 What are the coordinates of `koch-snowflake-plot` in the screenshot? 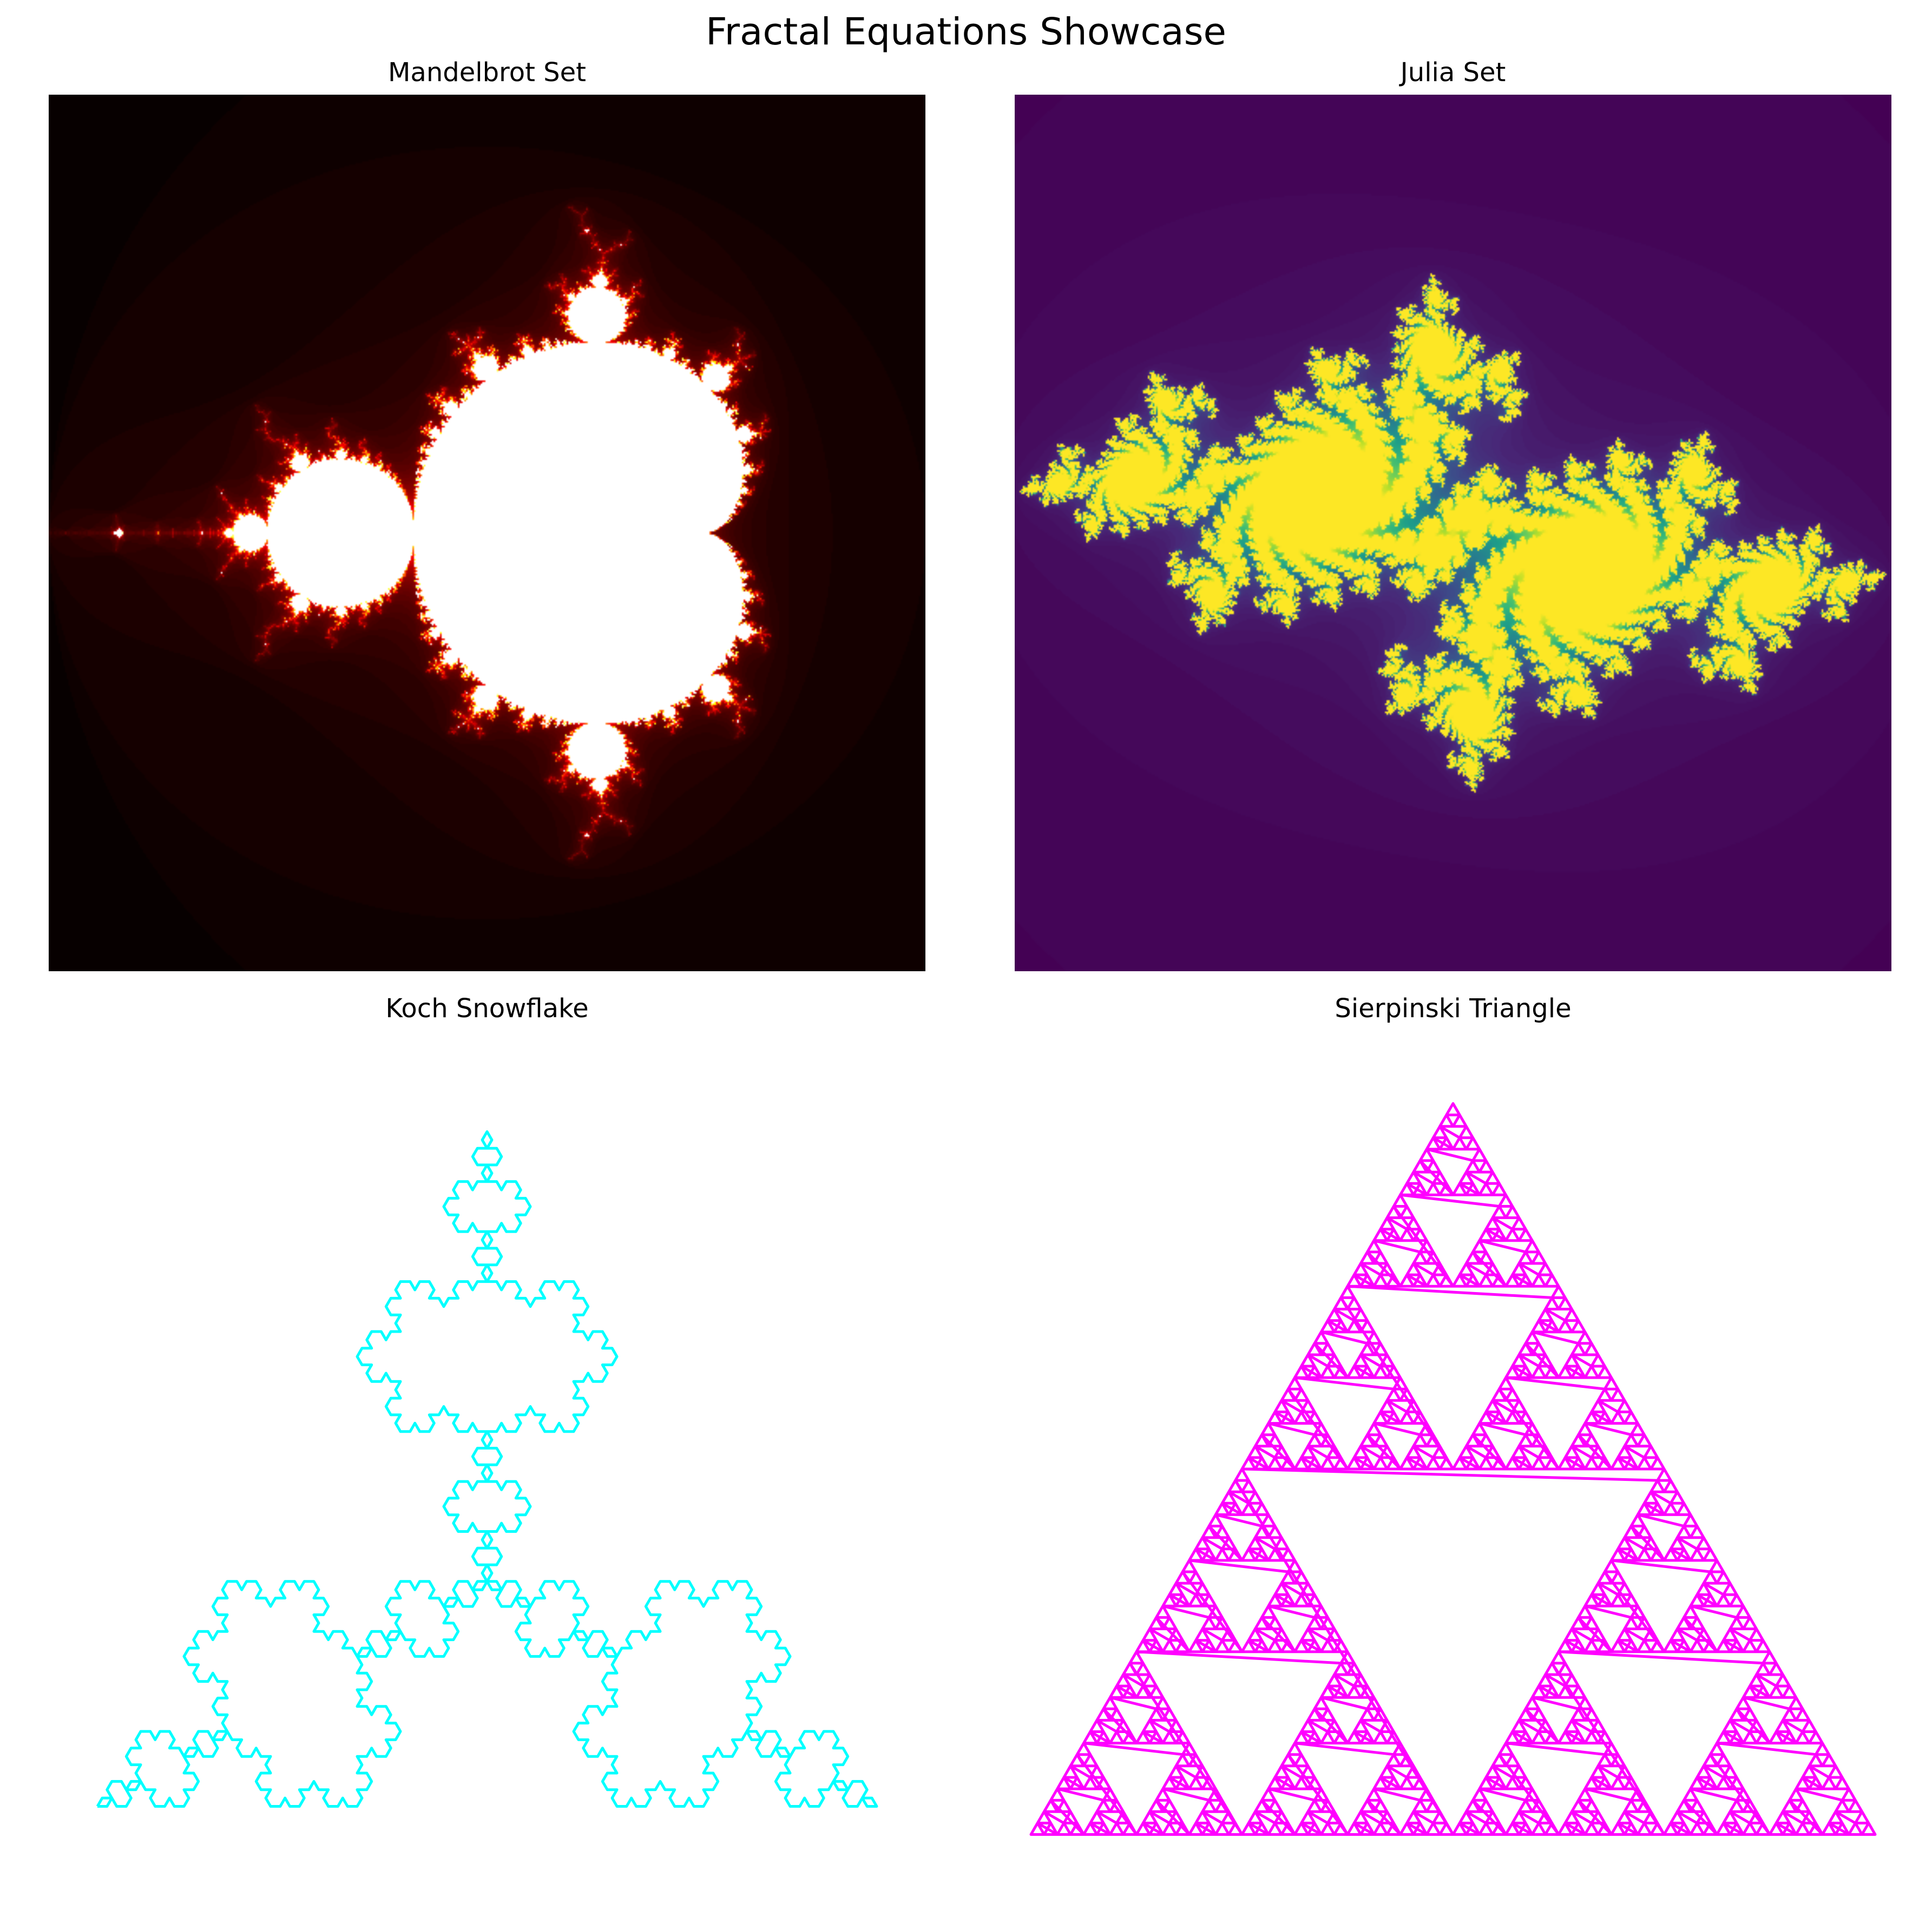 It's located at (487, 1469).